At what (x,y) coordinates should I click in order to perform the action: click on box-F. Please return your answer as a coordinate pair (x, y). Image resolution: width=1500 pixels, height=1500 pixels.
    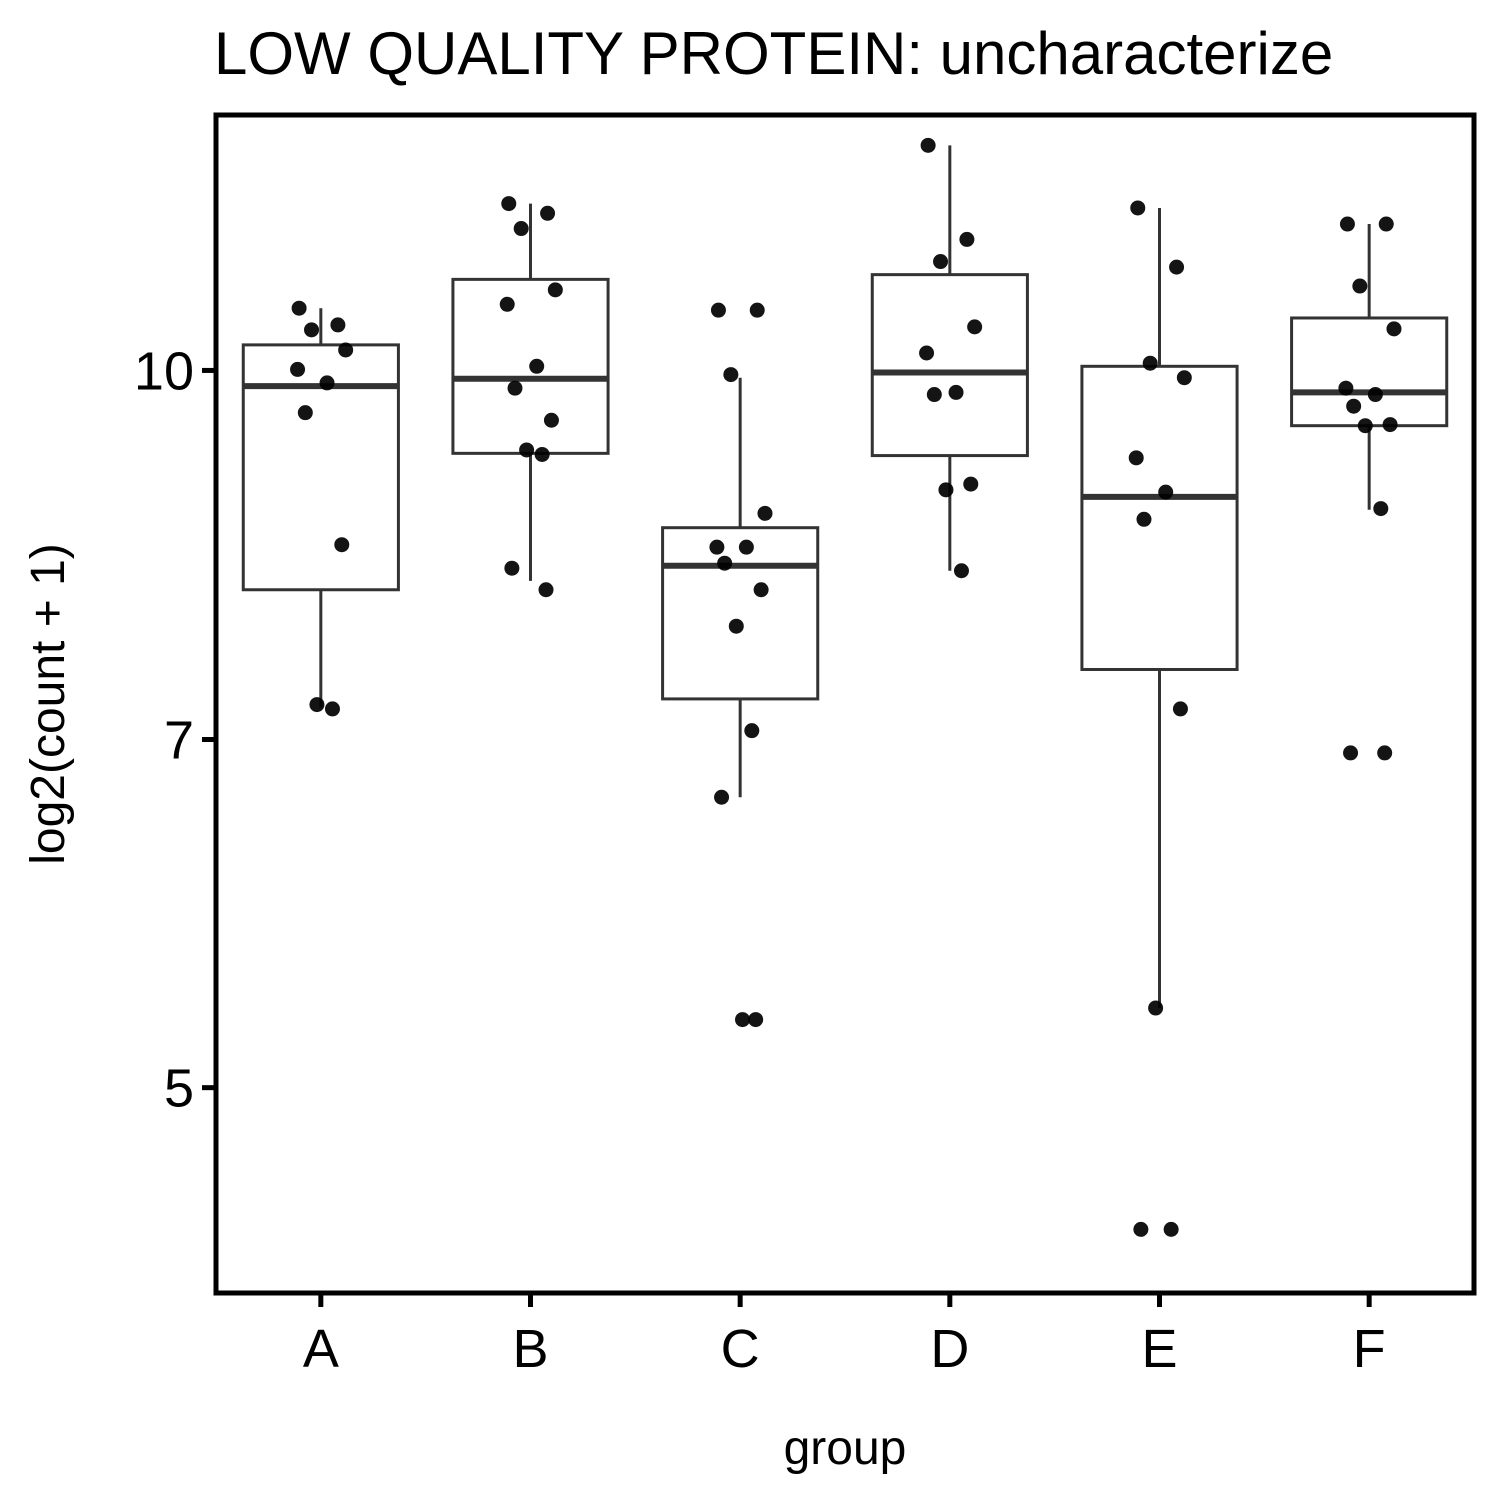
    Looking at the image, I should click on (1369, 367).